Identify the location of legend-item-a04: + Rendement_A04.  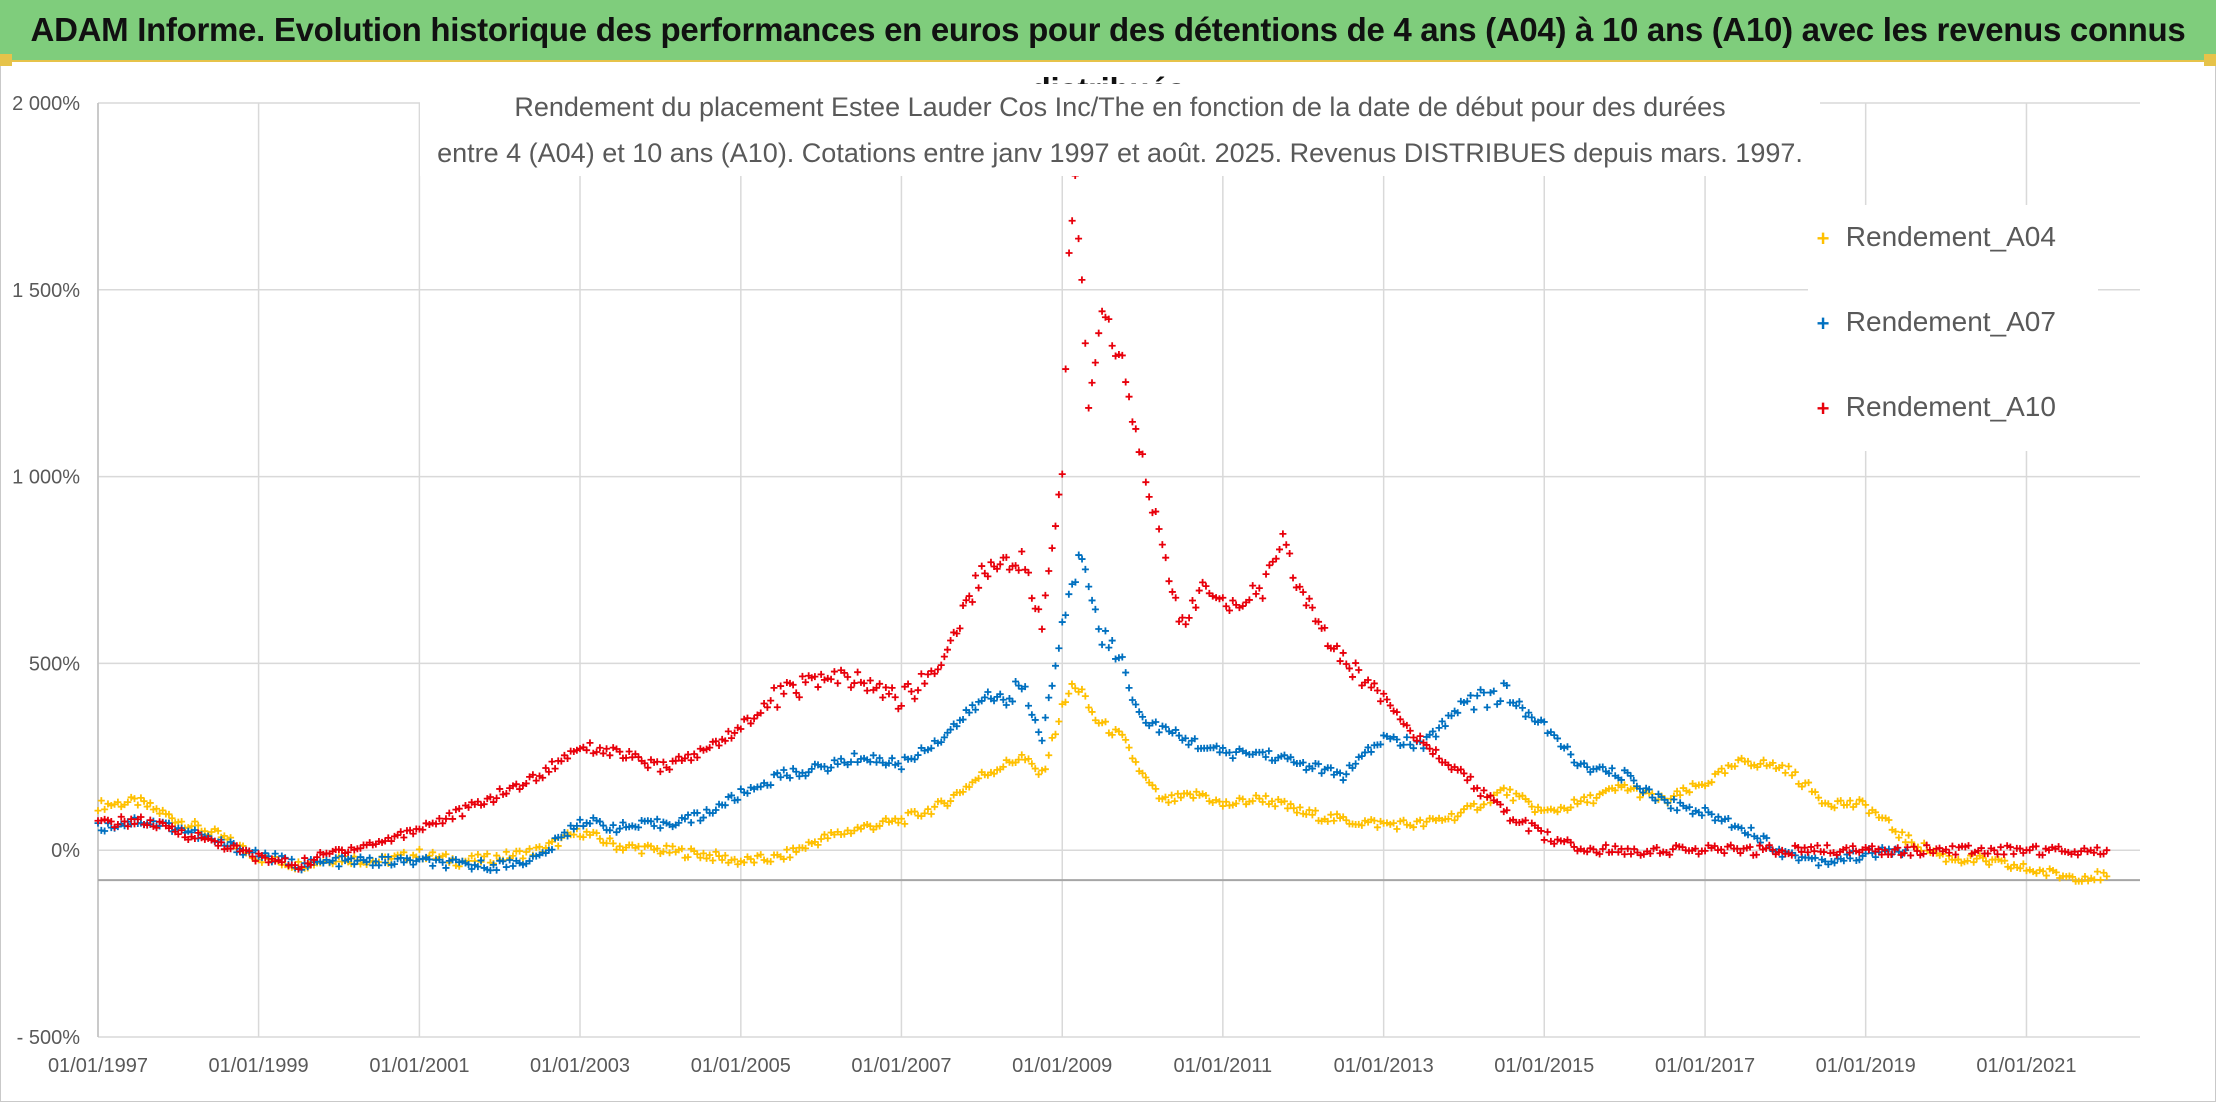
(1932, 237).